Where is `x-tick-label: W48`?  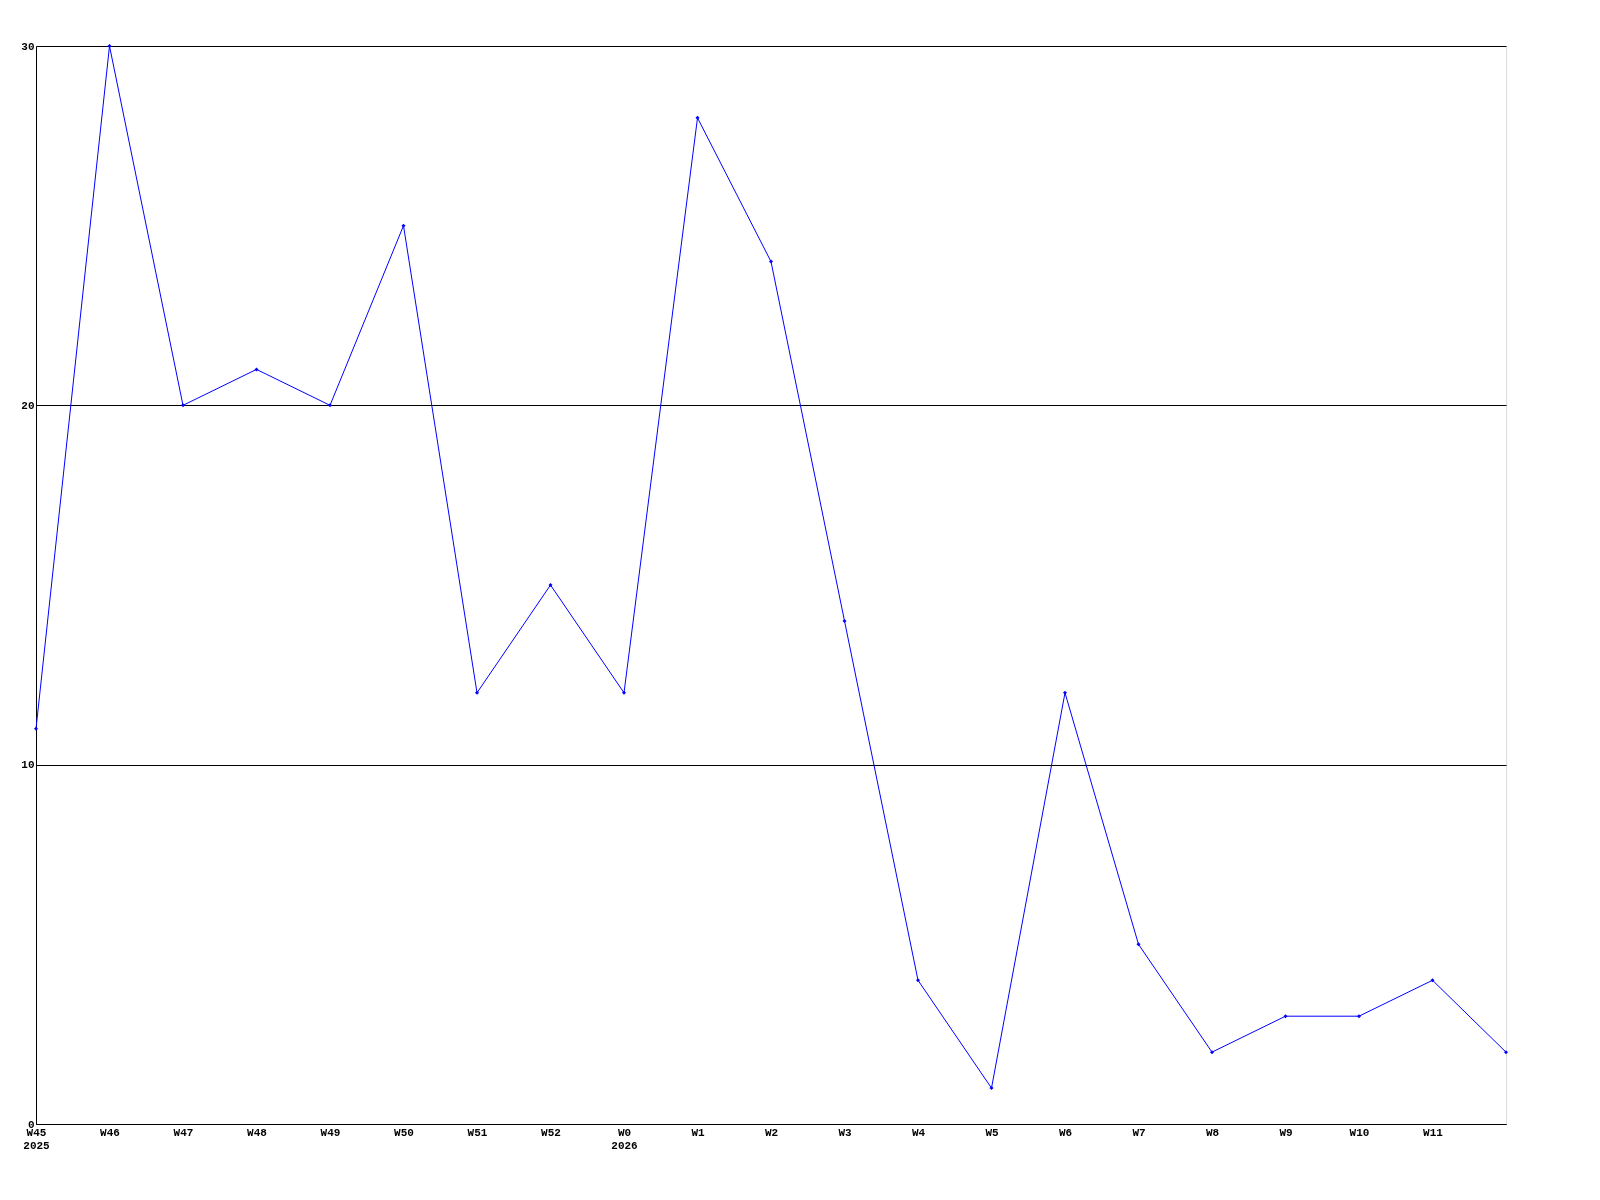
x-tick-label: W48 is located at coordinates (257, 1132).